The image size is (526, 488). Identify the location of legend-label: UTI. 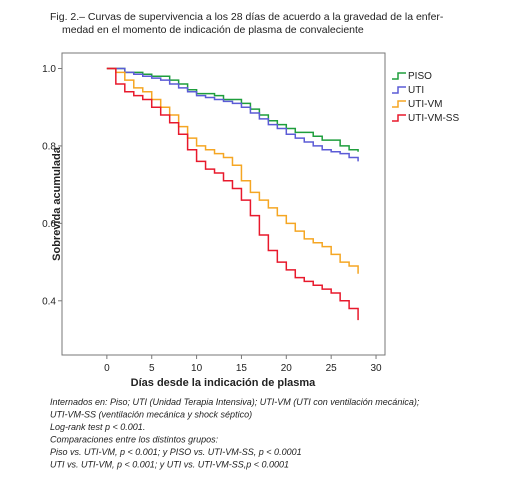
(416, 90).